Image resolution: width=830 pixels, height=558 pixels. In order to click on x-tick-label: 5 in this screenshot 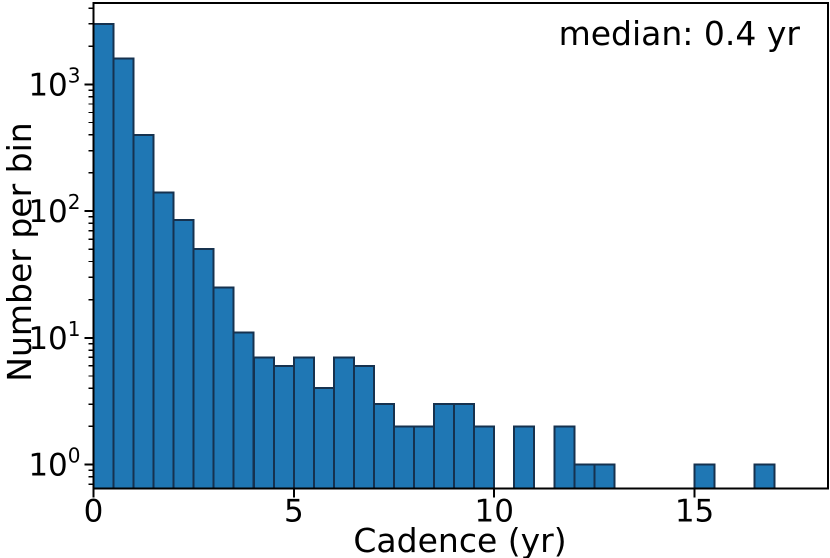, I will do `click(294, 512)`.